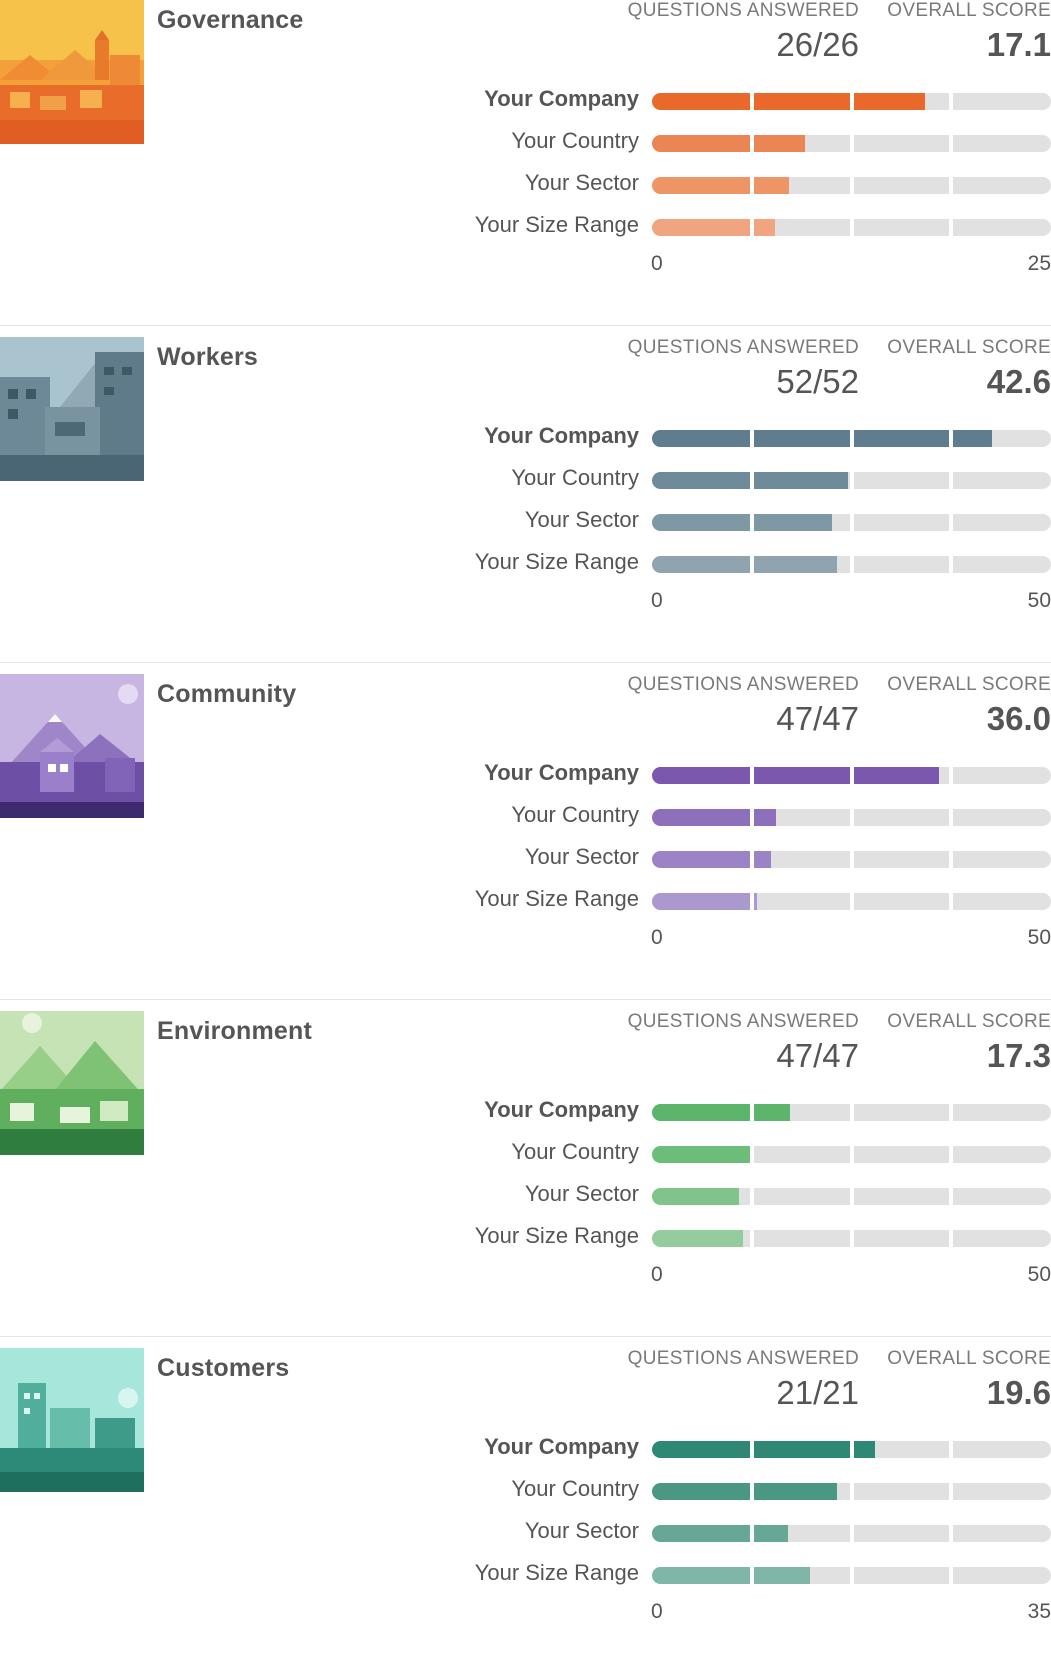  I want to click on questions-answered-value: 21/21, so click(817, 1392).